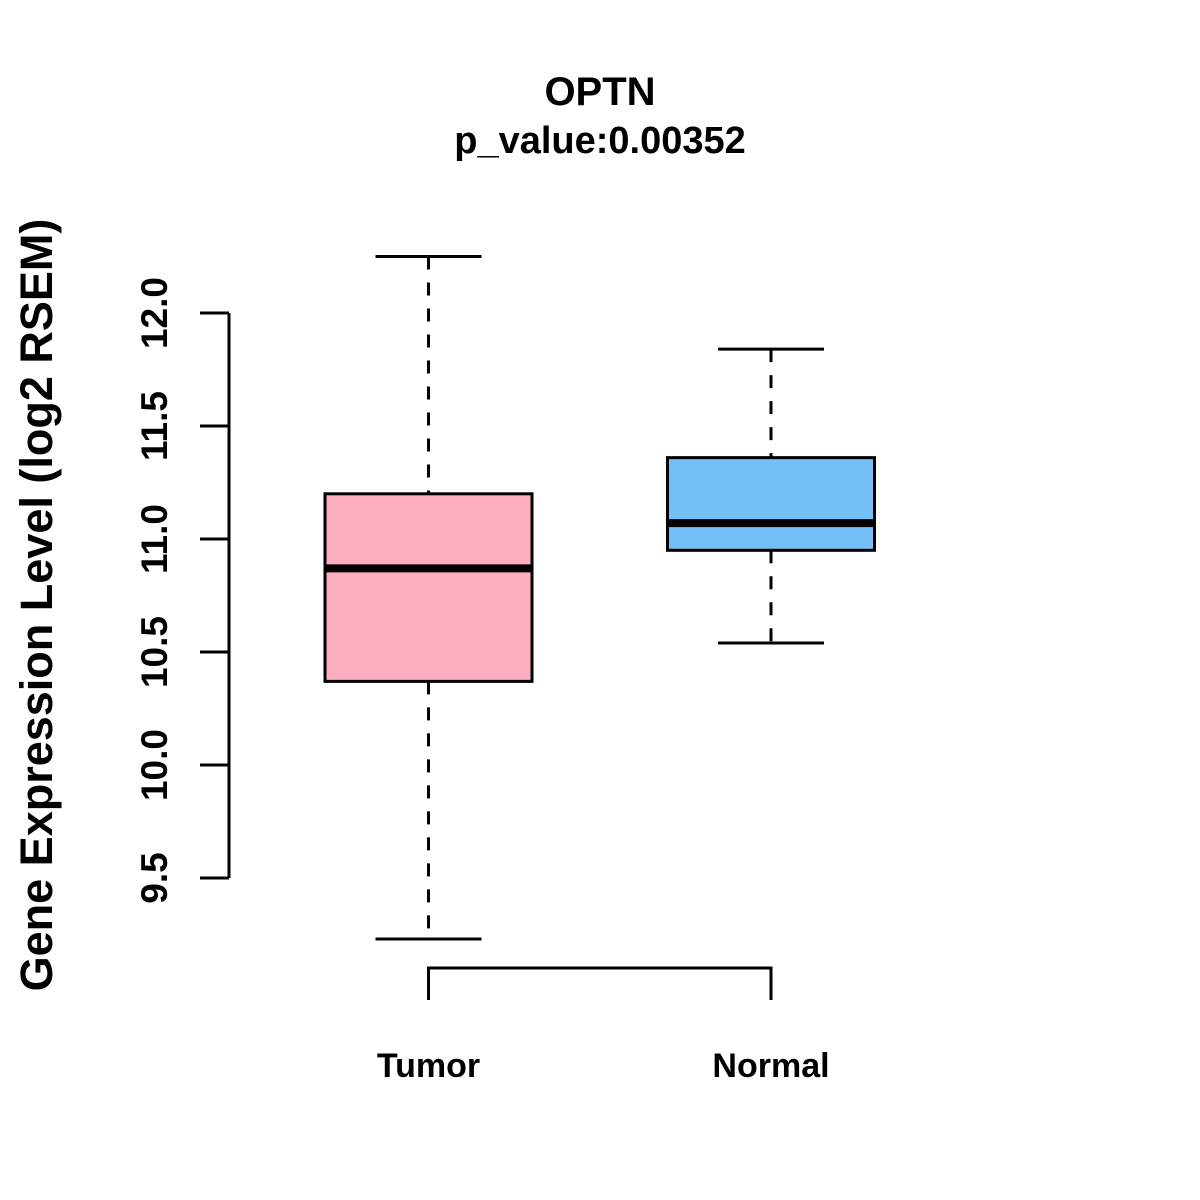 Image resolution: width=1200 pixels, height=1200 pixels. What do you see at coordinates (36, 605) in the screenshot?
I see `y-axis-label: Gene Expression Level (log2 RSEM)` at bounding box center [36, 605].